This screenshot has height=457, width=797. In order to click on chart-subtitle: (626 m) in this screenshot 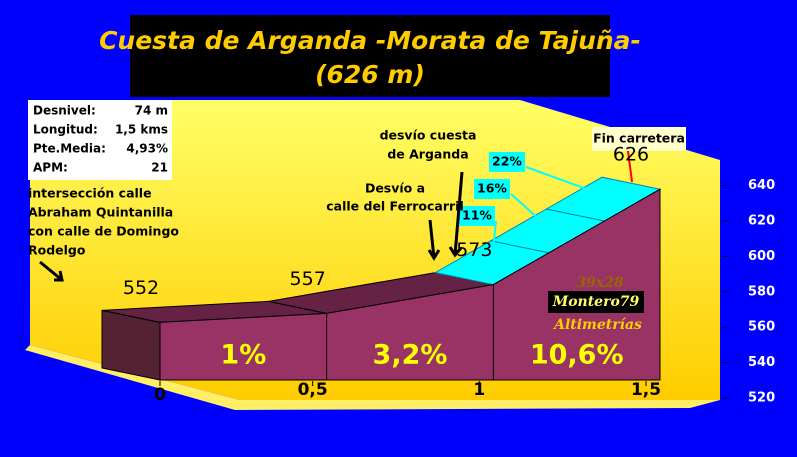, I will do `click(370, 74)`.